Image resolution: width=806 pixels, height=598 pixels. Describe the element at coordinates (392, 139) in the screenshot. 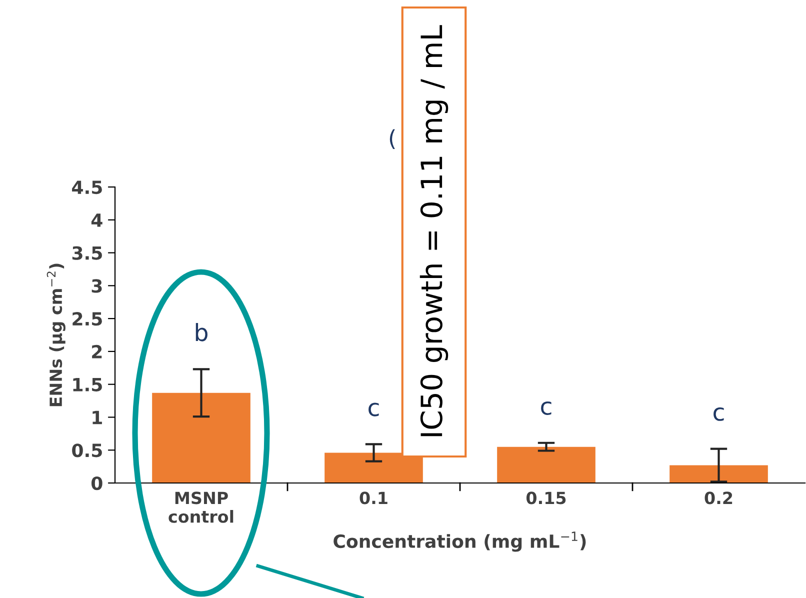

I see `chart-title: (` at that location.